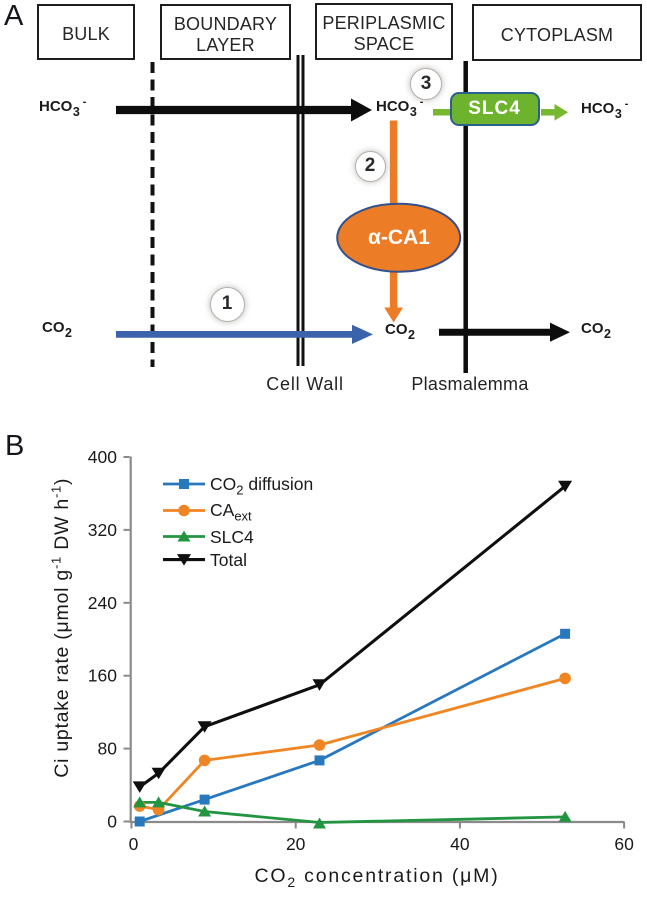  What do you see at coordinates (108, 749) in the screenshot?
I see `svg-text: 80` at bounding box center [108, 749].